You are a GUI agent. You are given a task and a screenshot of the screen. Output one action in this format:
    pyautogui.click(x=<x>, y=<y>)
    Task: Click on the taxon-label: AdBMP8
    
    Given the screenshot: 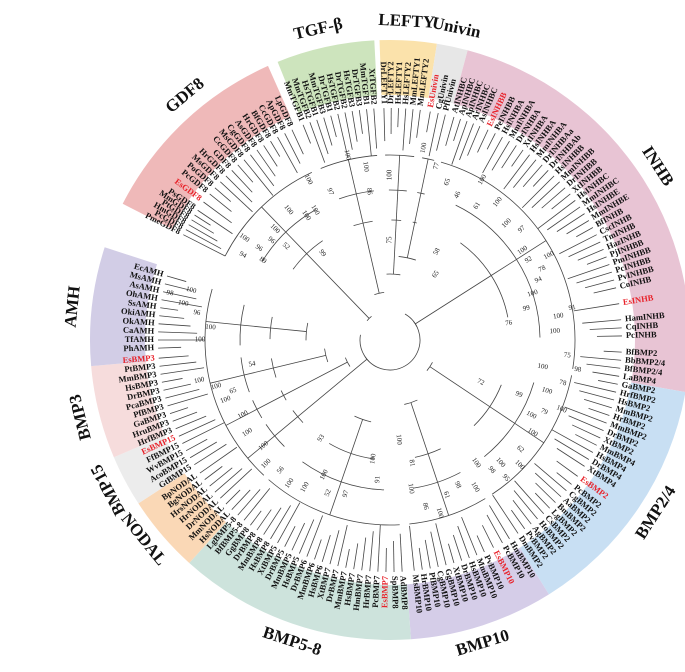 What is the action you would take?
    pyautogui.click(x=404, y=592)
    